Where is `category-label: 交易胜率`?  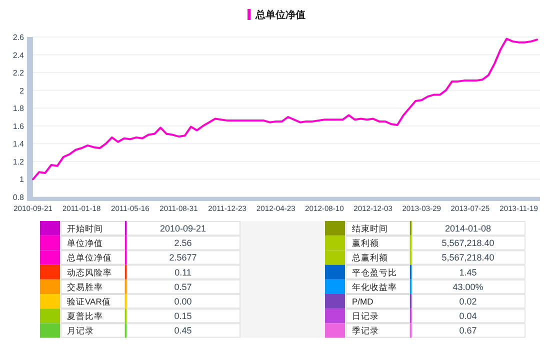
category-label: 交易胜率 is located at coordinates (85, 287).